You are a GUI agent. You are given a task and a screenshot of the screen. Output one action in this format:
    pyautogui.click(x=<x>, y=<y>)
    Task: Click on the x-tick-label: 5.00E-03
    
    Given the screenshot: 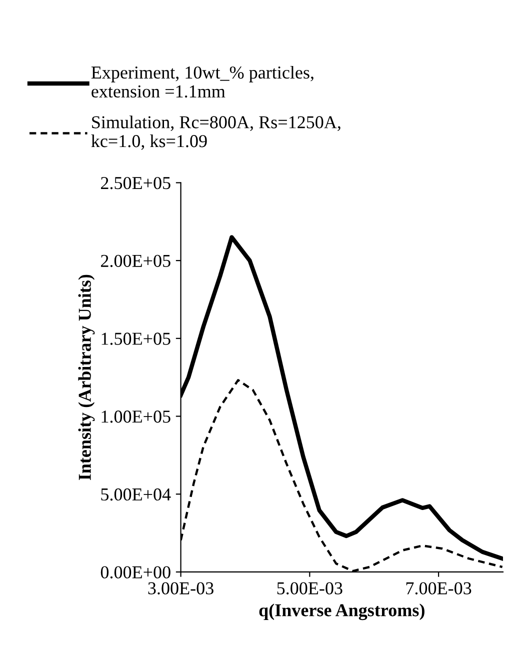 What is the action you would take?
    pyautogui.click(x=309, y=588)
    